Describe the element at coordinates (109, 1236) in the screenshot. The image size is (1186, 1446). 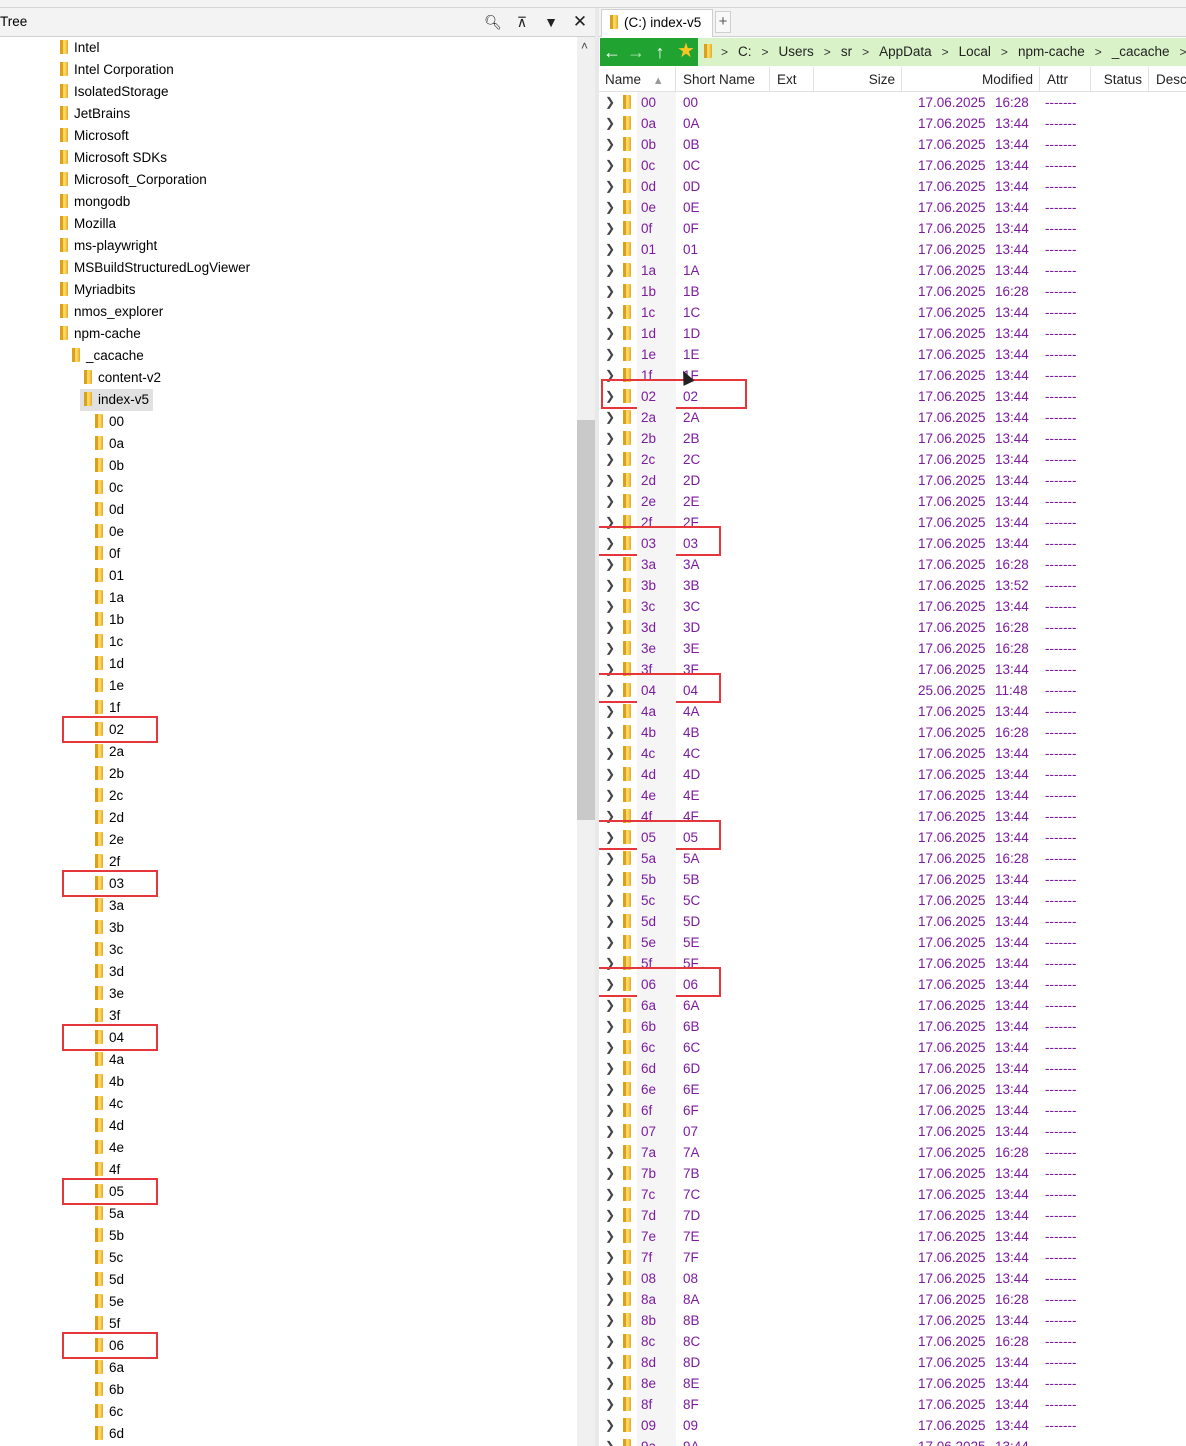
I see `tree-item: 5b` at that location.